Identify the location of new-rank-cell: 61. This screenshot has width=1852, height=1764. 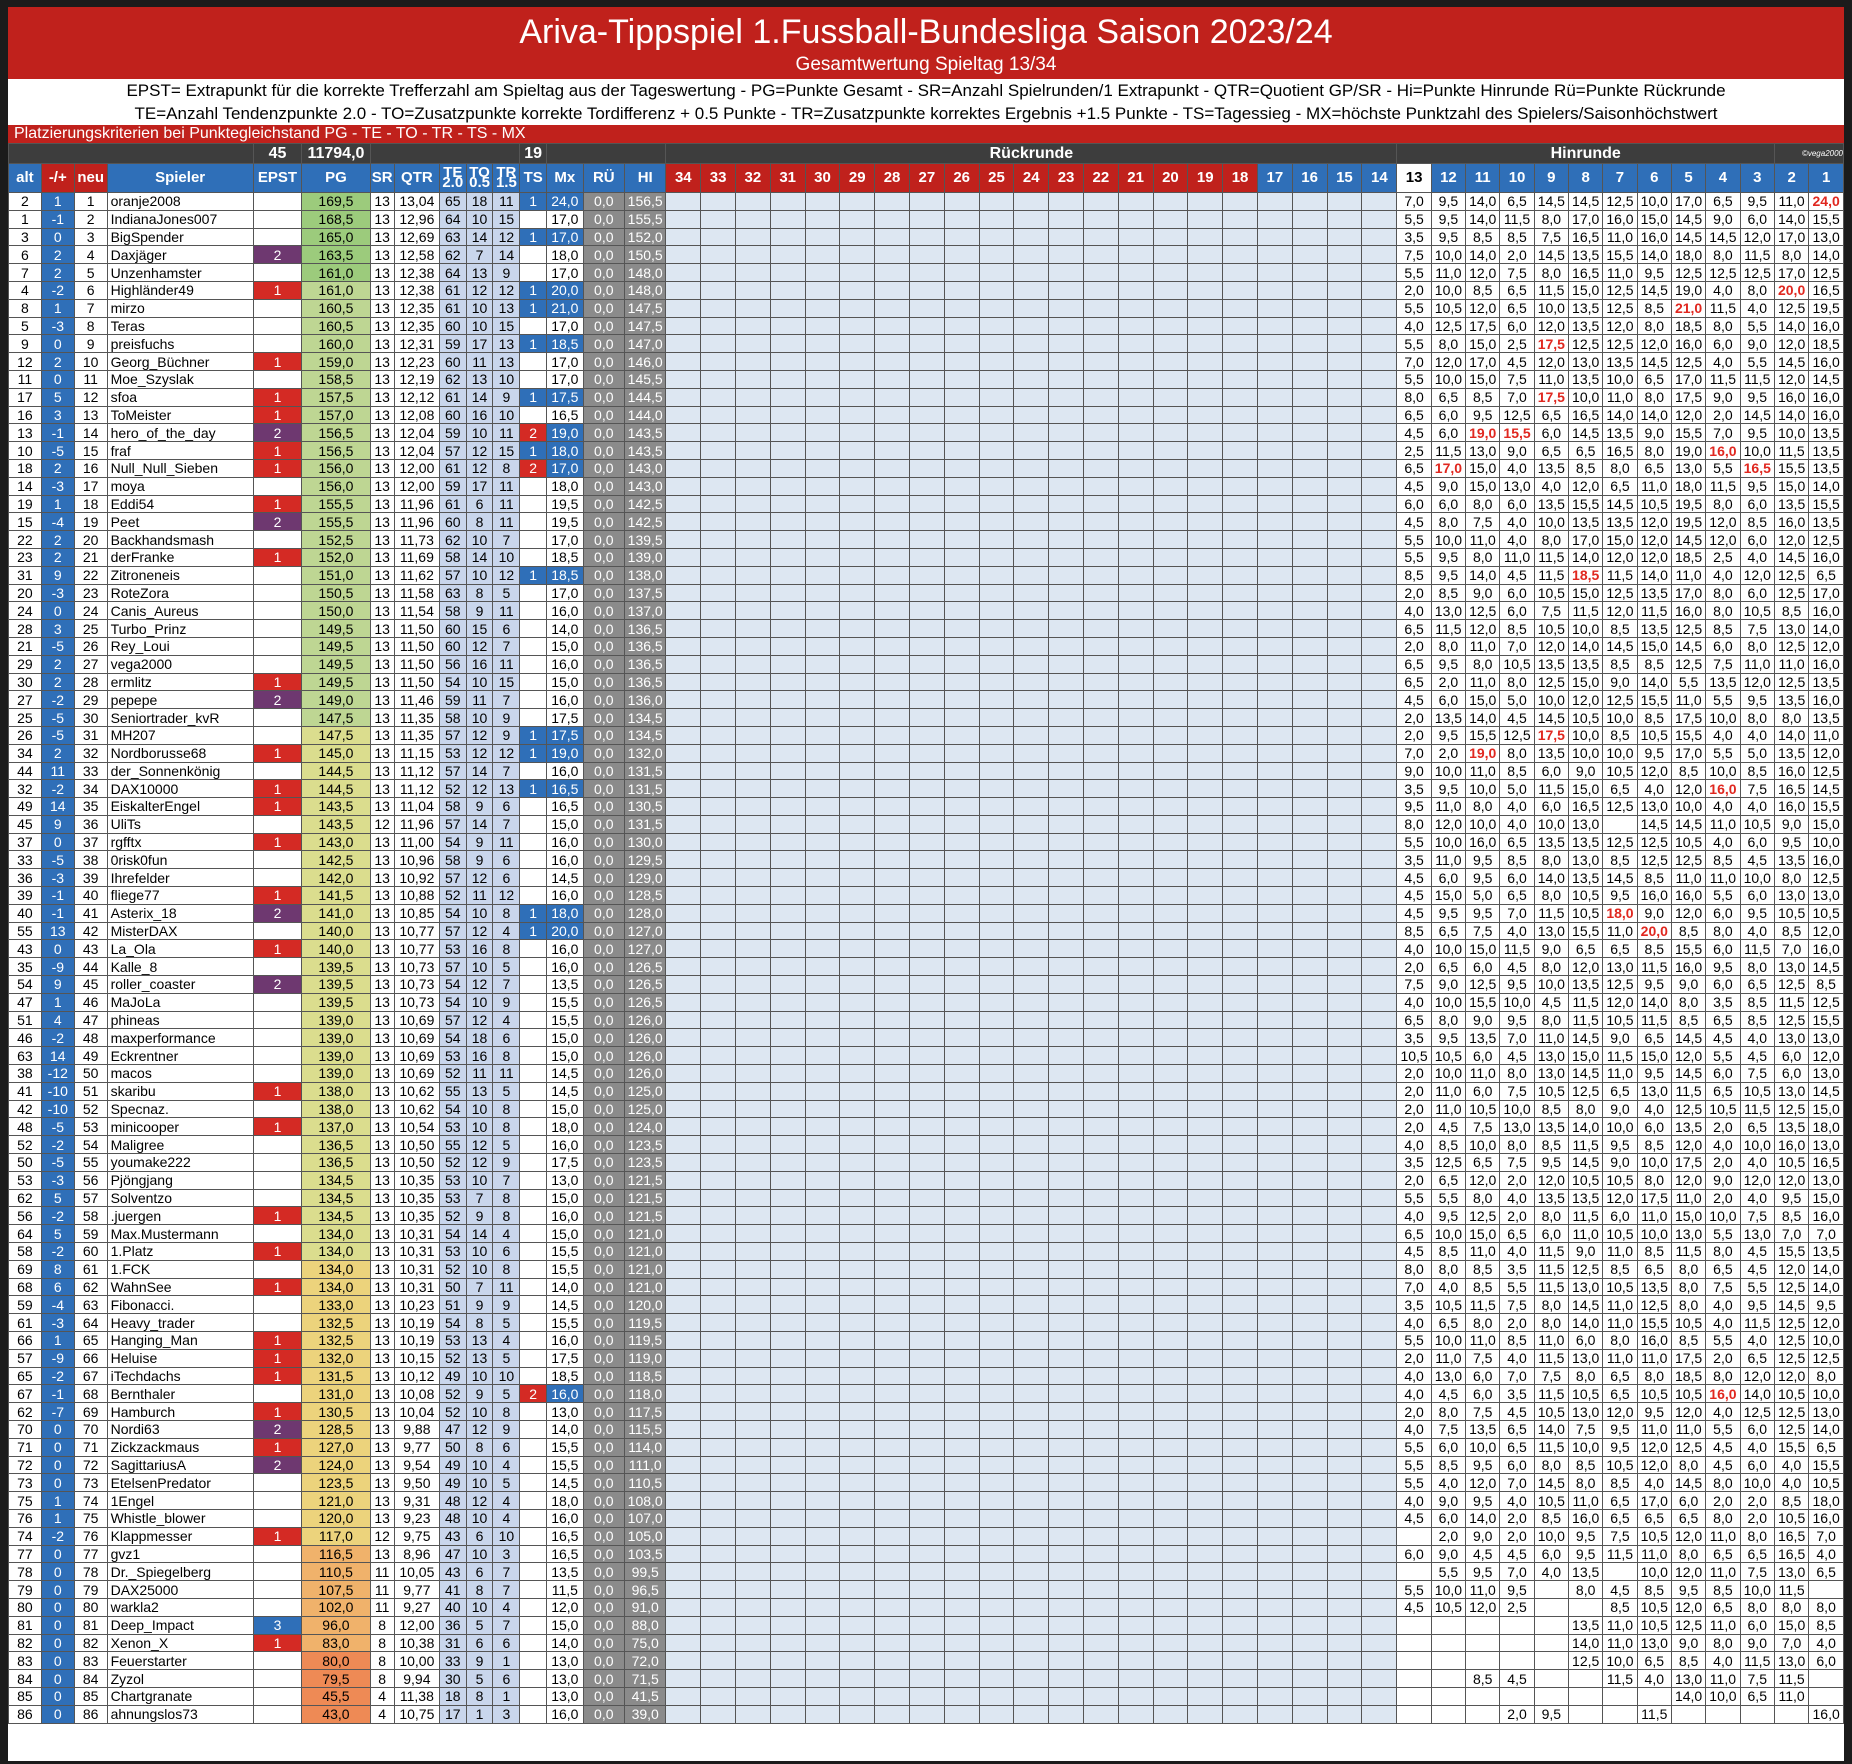
(90, 1269).